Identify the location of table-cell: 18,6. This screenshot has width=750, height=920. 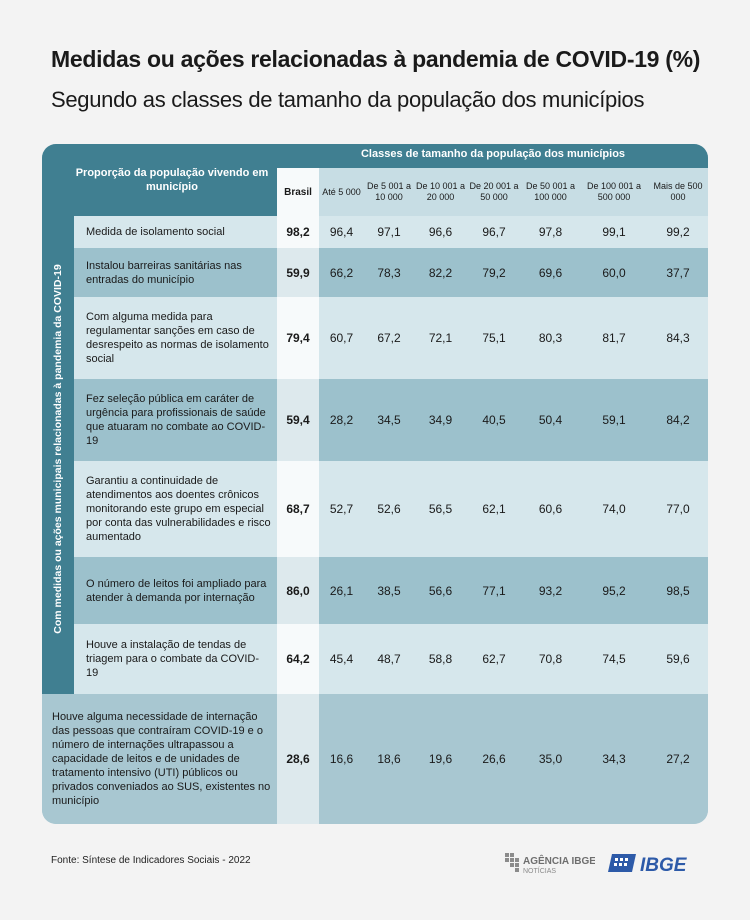
(389, 759).